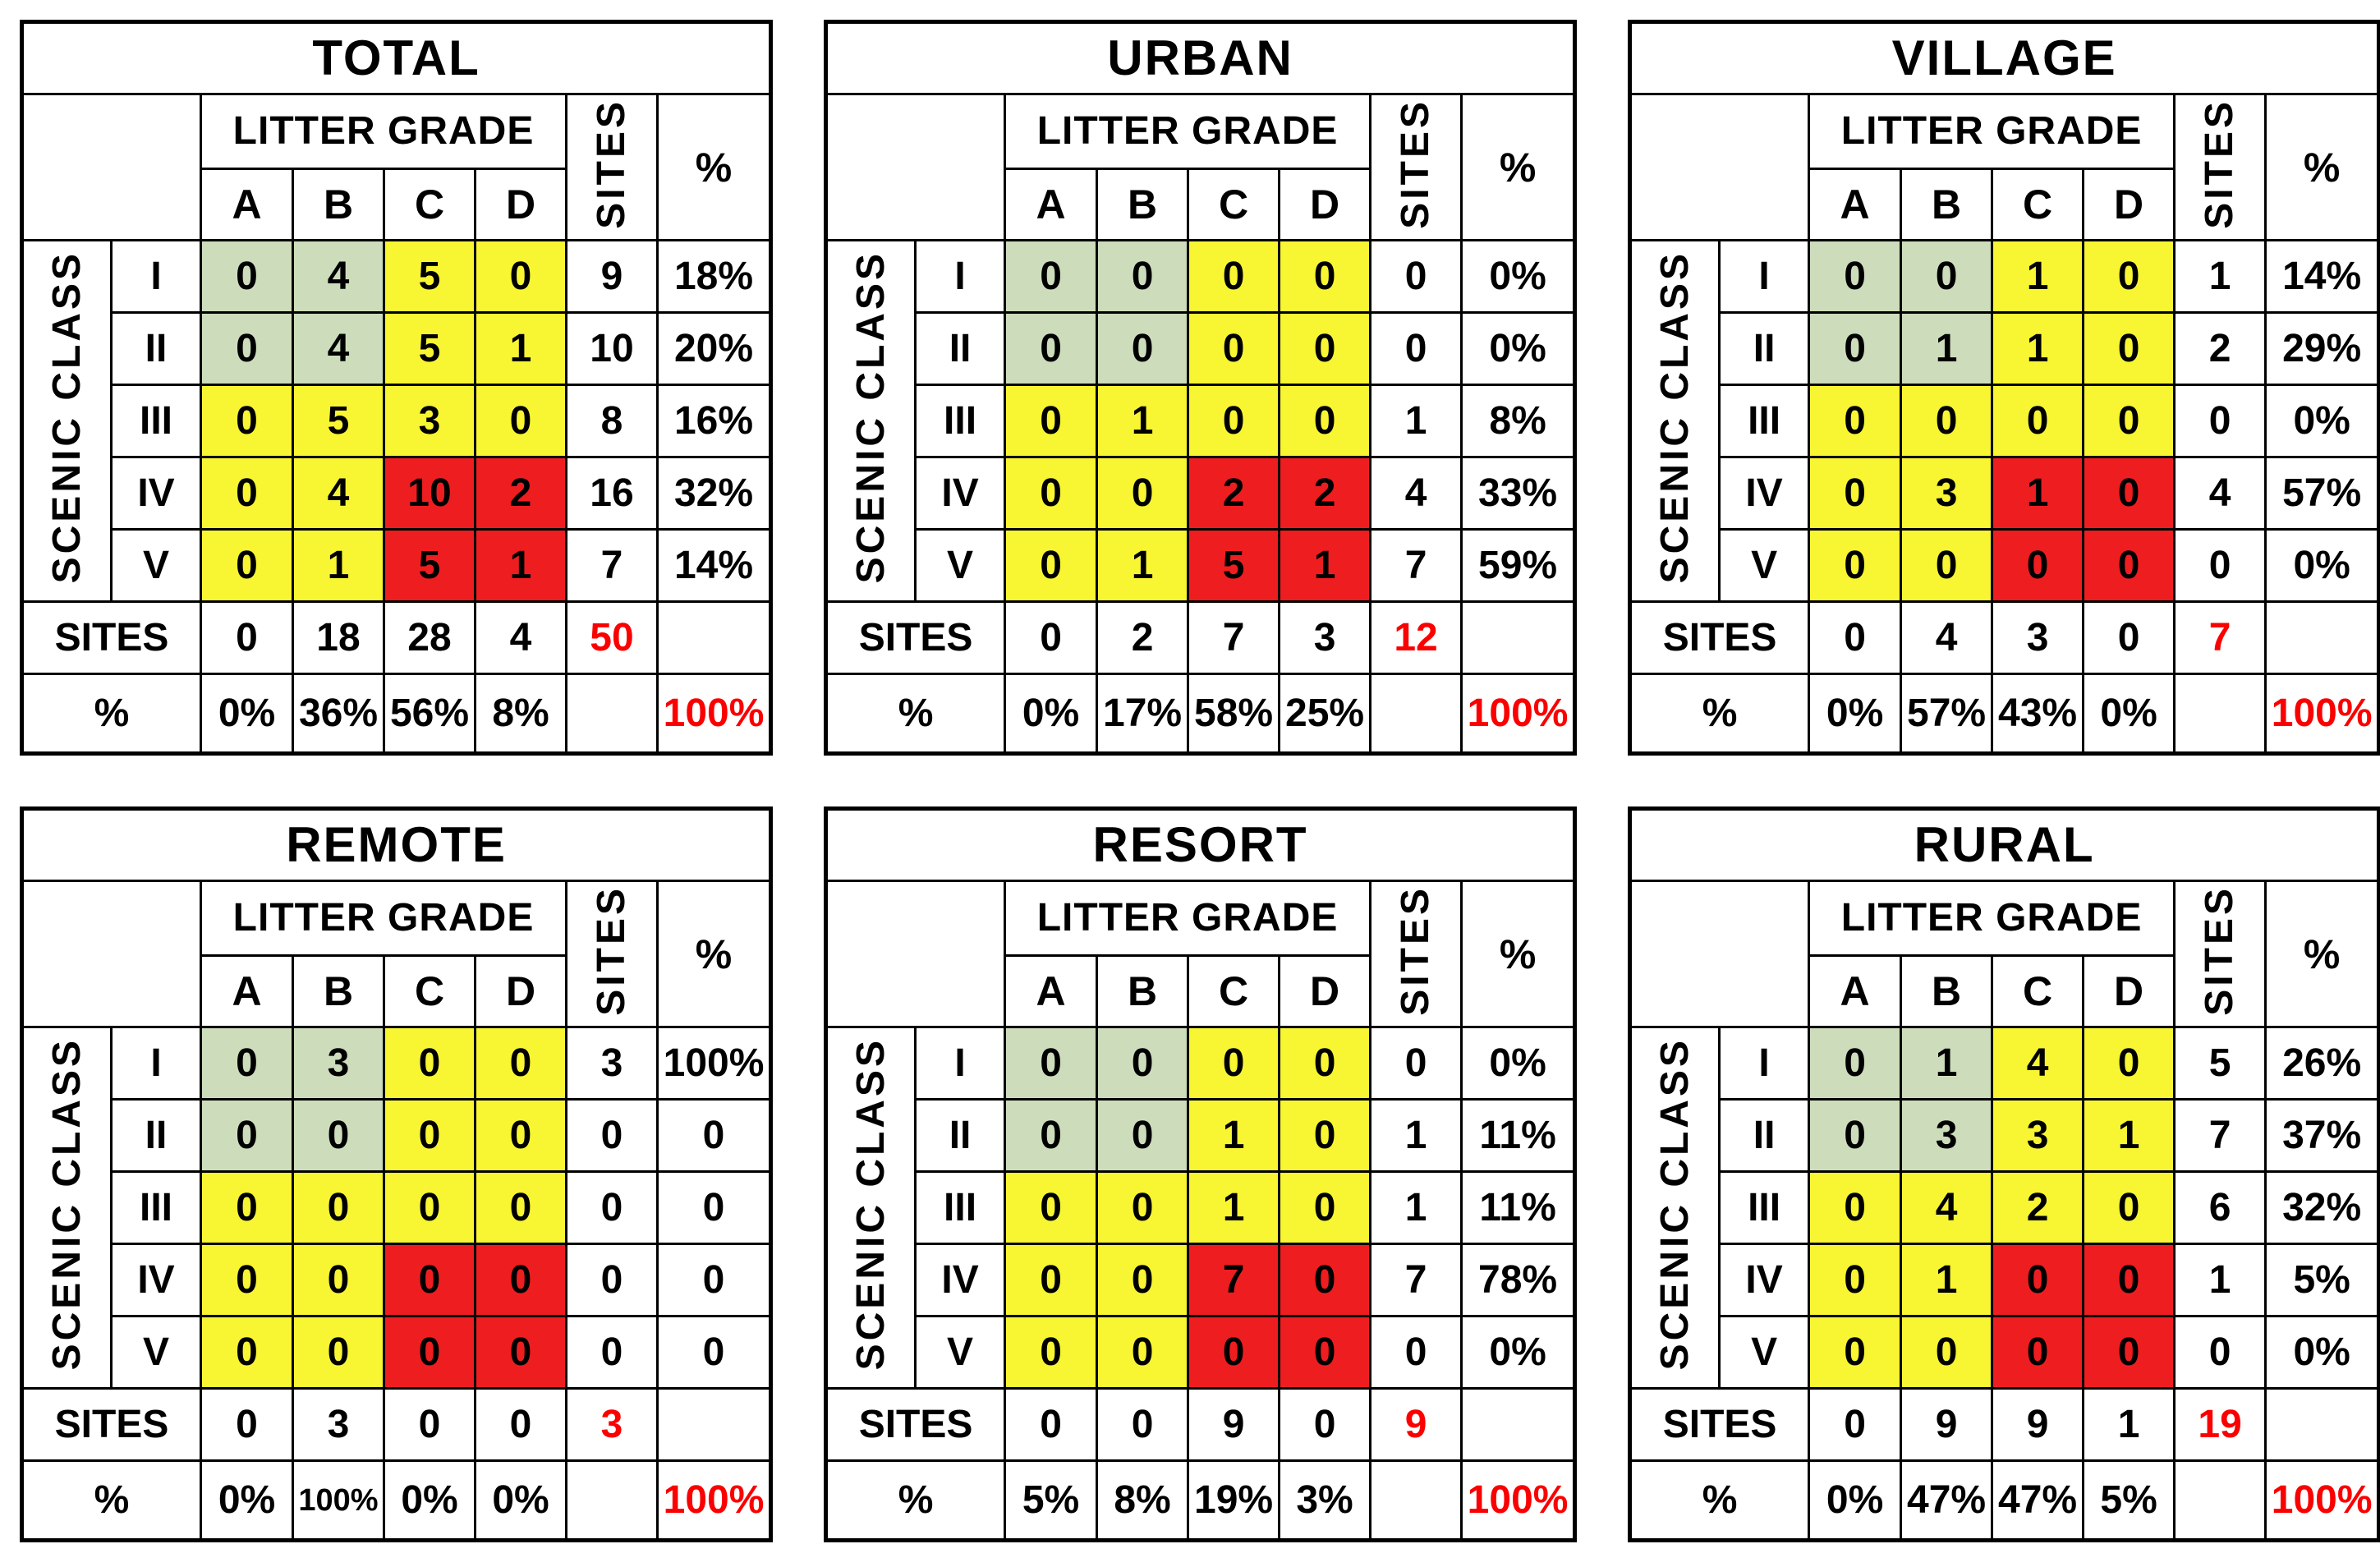 This screenshot has height=1544, width=2380. I want to click on col-sites-total-c: 9, so click(2038, 1425).